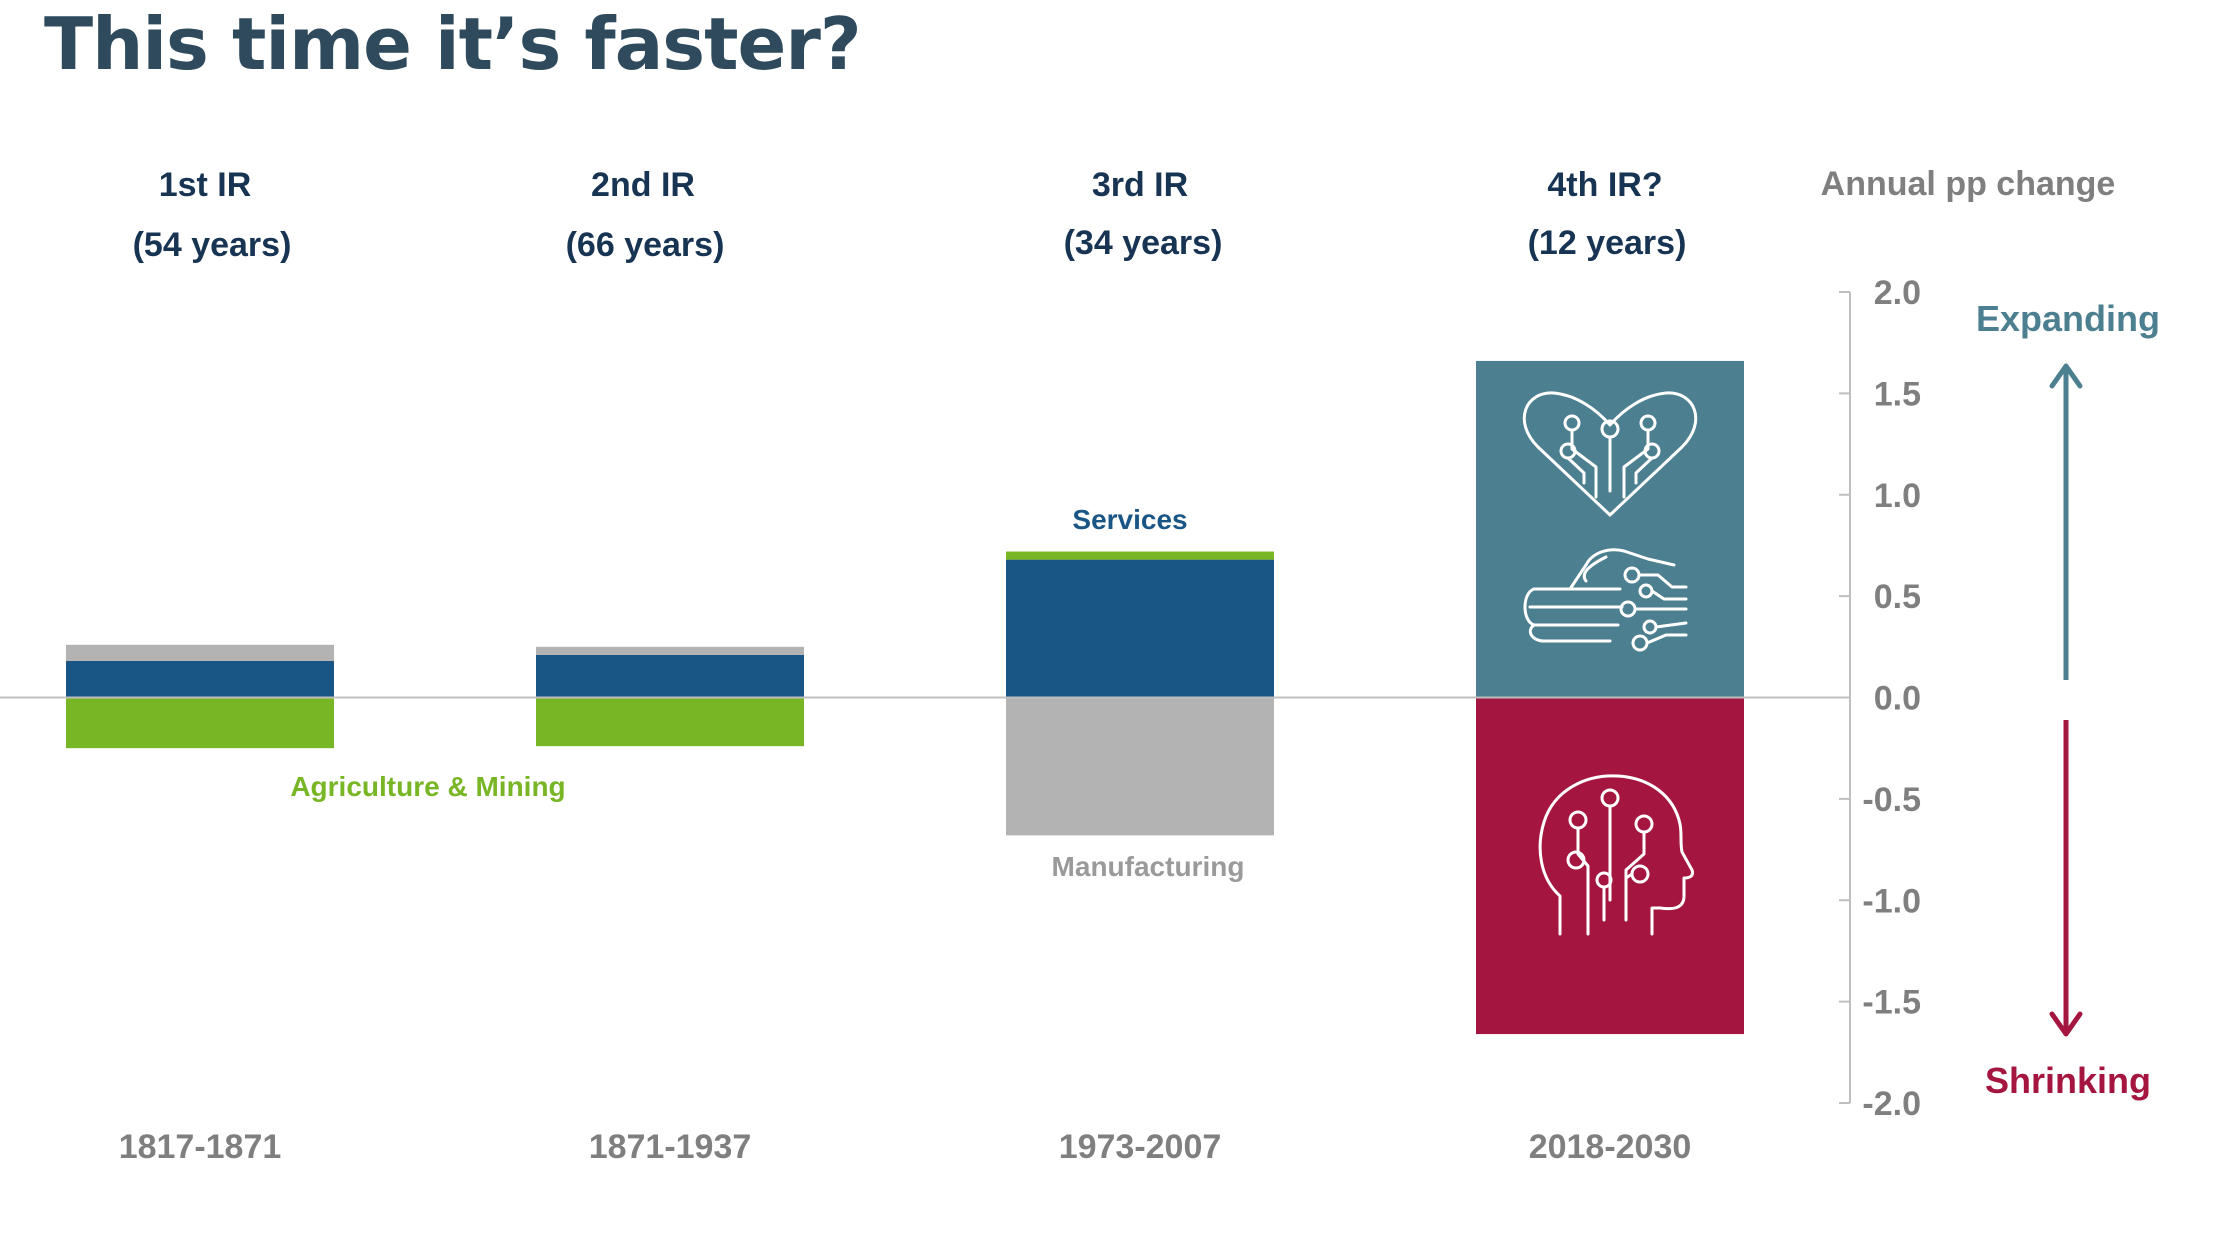 The width and height of the screenshot is (2222, 1248). What do you see at coordinates (1897, 597) in the screenshot?
I see `y-tick-label-3: 0.5` at bounding box center [1897, 597].